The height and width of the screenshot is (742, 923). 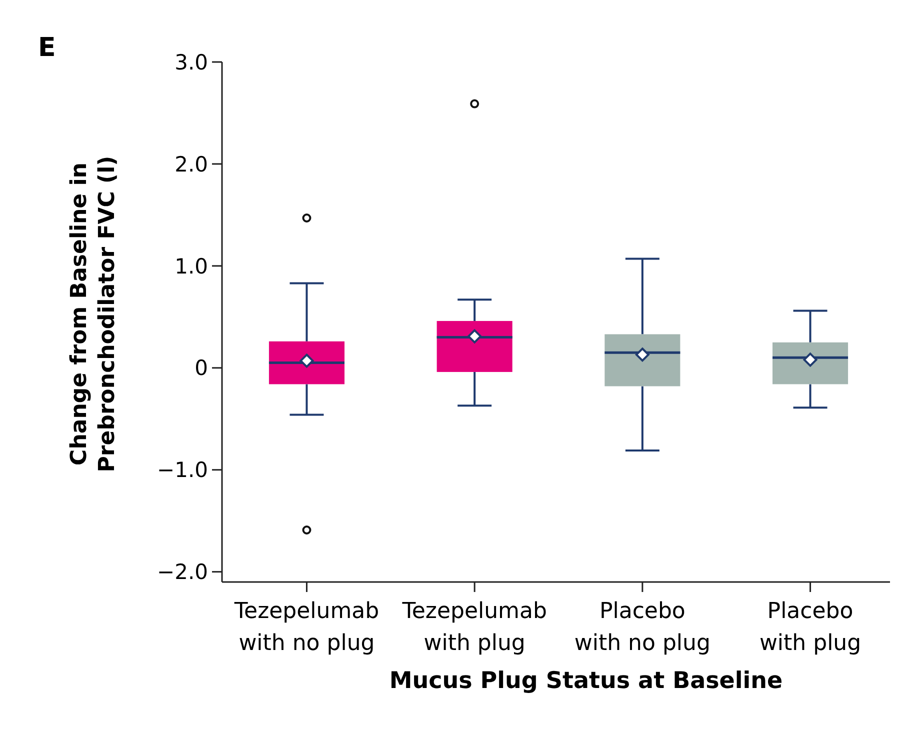 I want to click on text: E, so click(x=47, y=48).